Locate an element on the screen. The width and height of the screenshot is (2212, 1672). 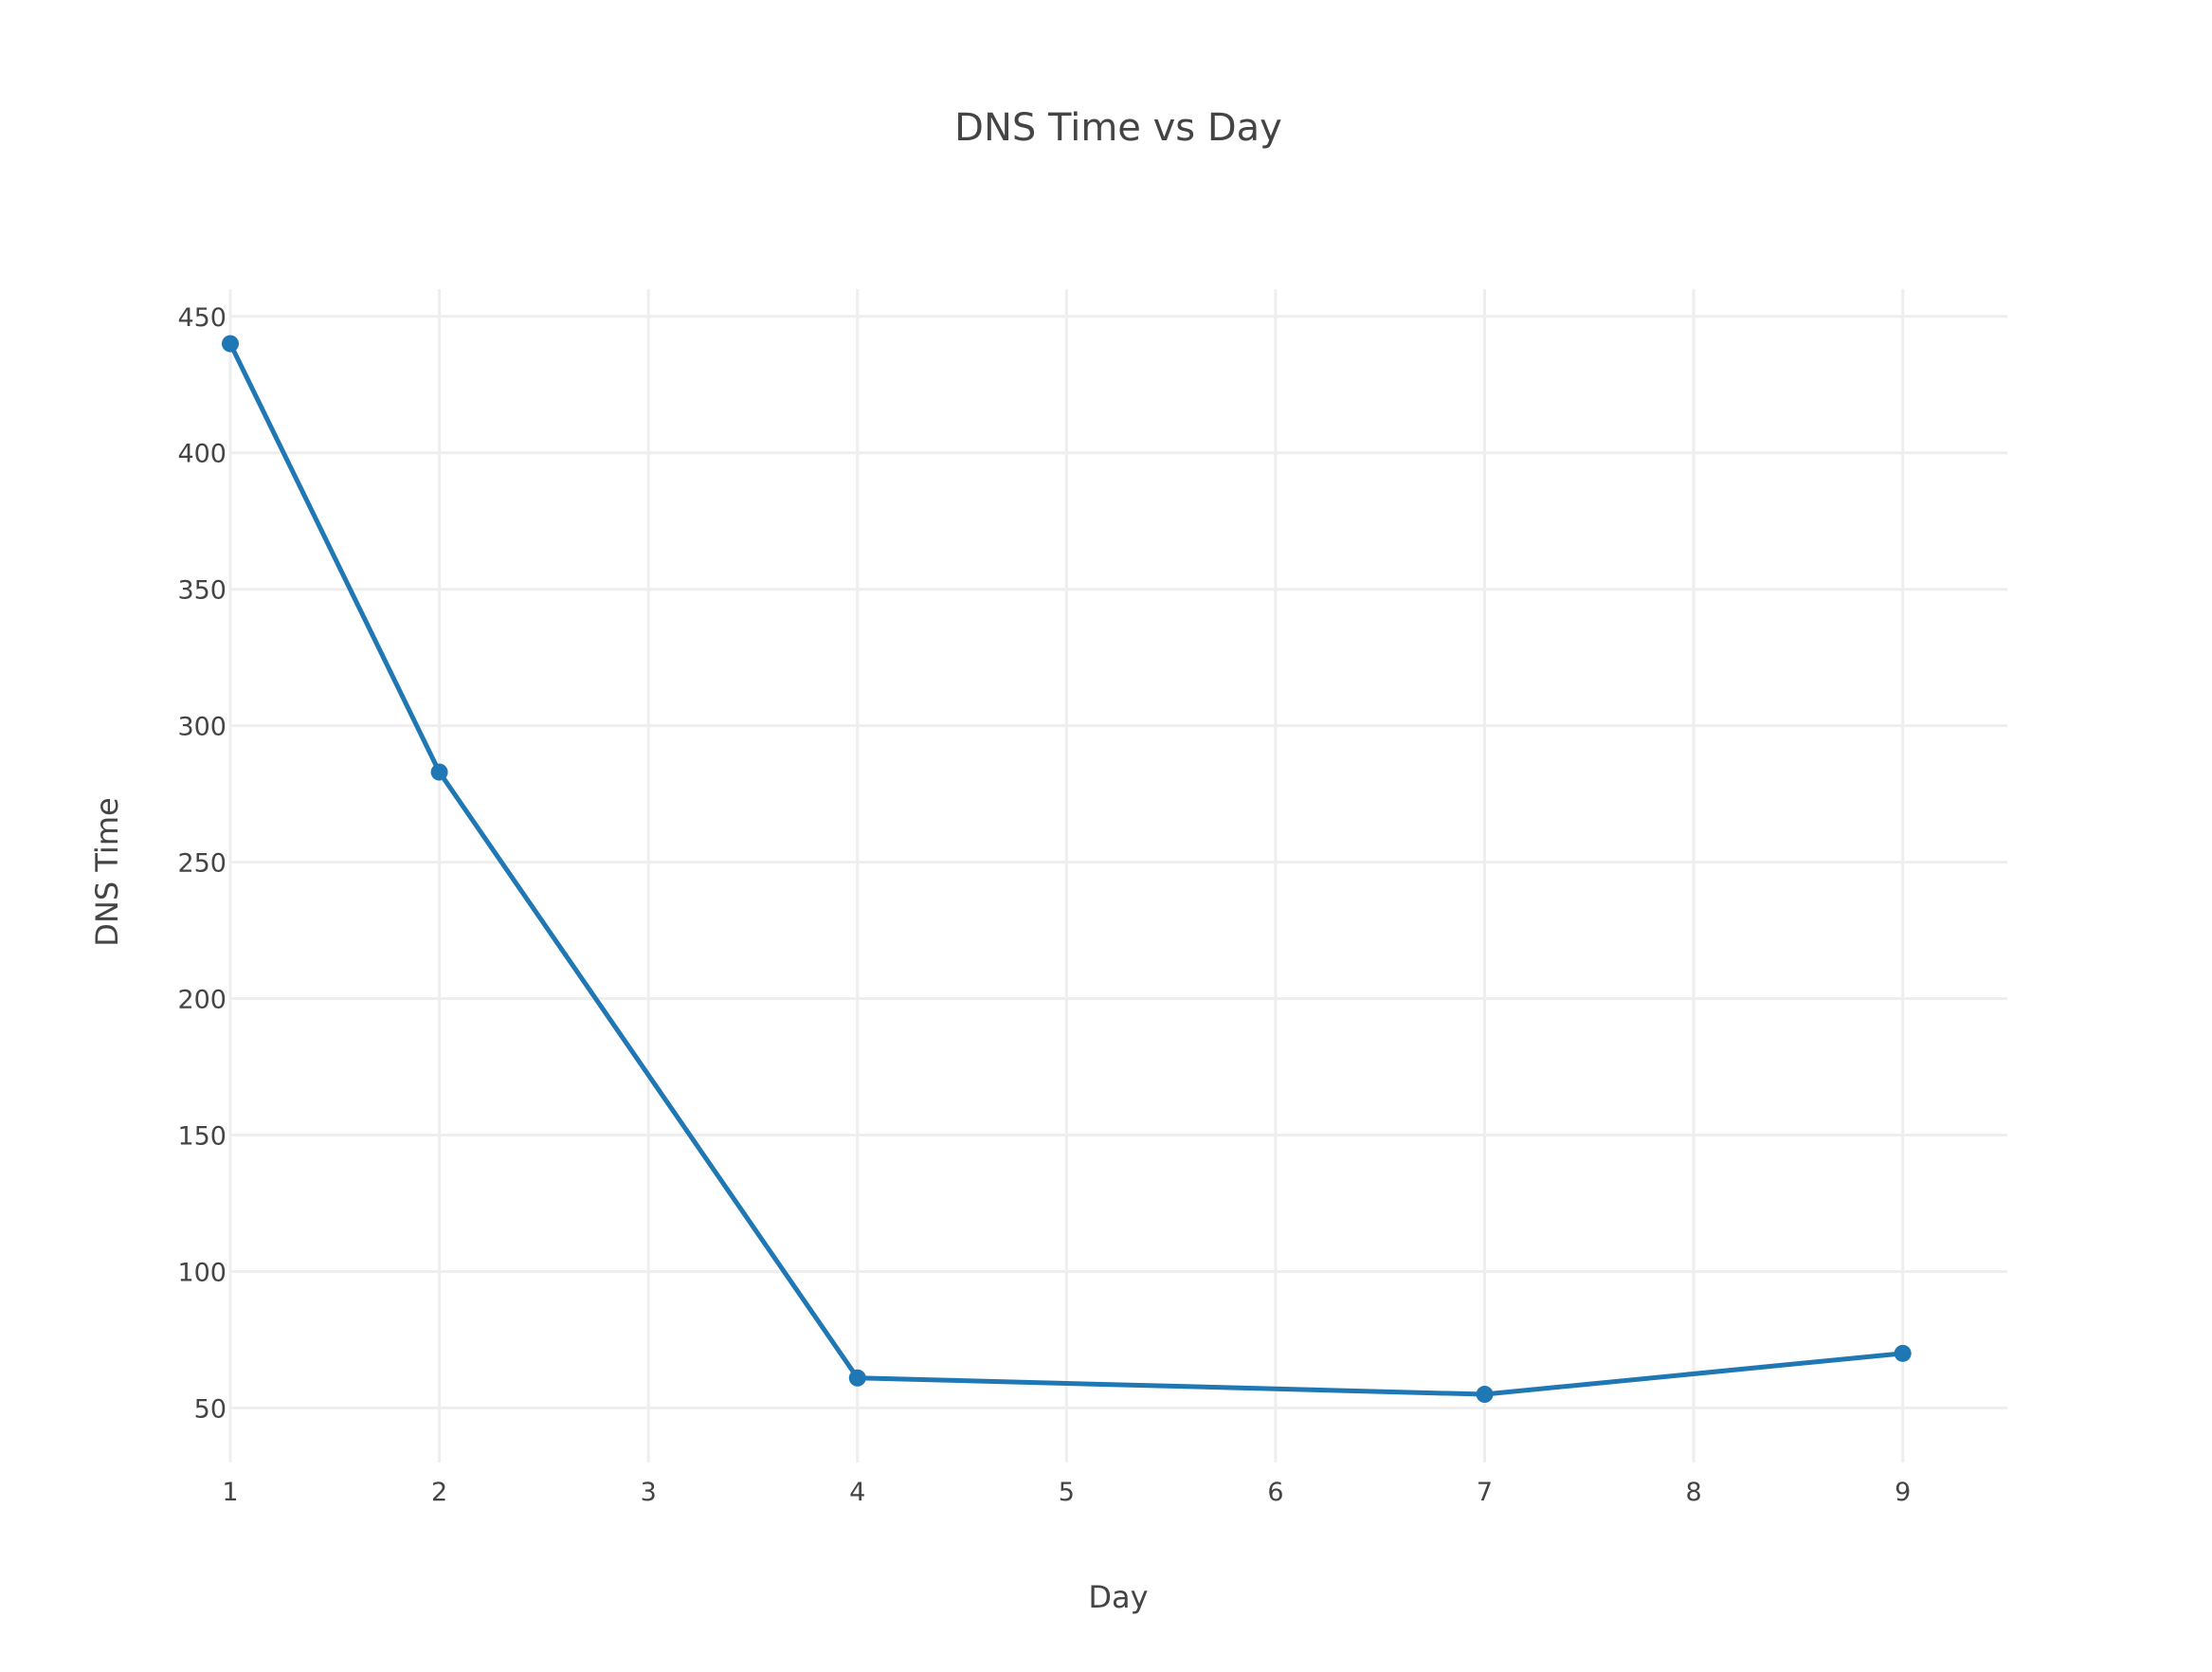
y-tick-label: 250 is located at coordinates (202, 864).